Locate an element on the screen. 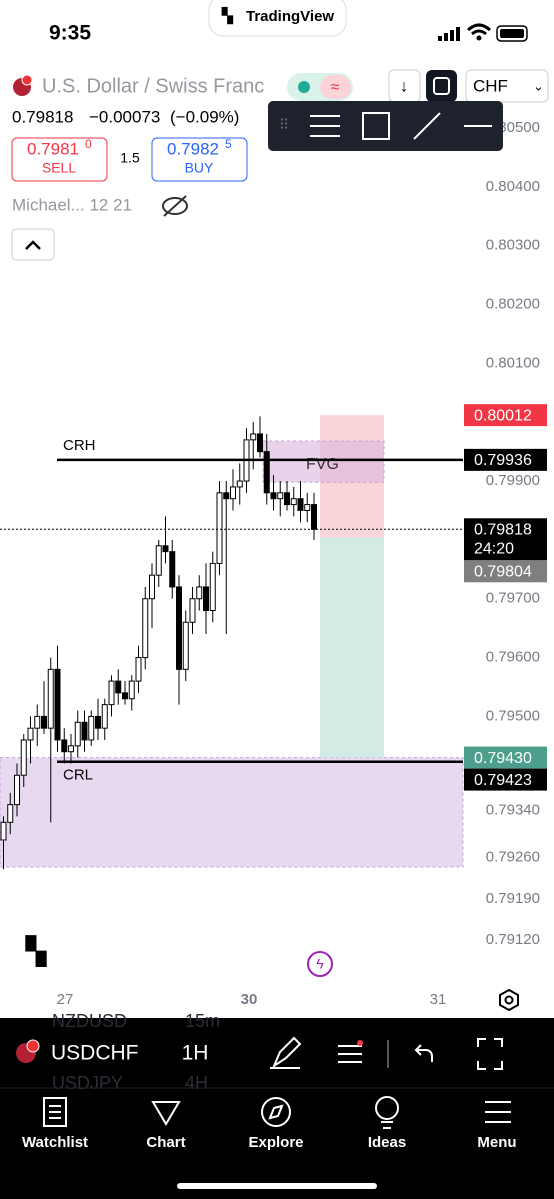  x-tick-label: 30 is located at coordinates (249, 999).